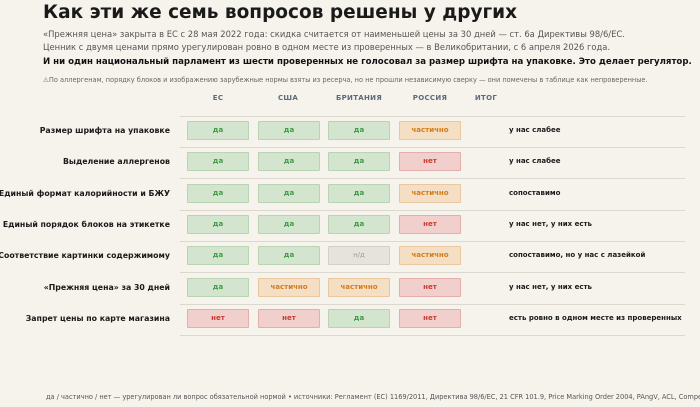 The width and height of the screenshot is (700, 407). Describe the element at coordinates (288, 98) in the screenshot. I see `column-header-usa: США` at that location.